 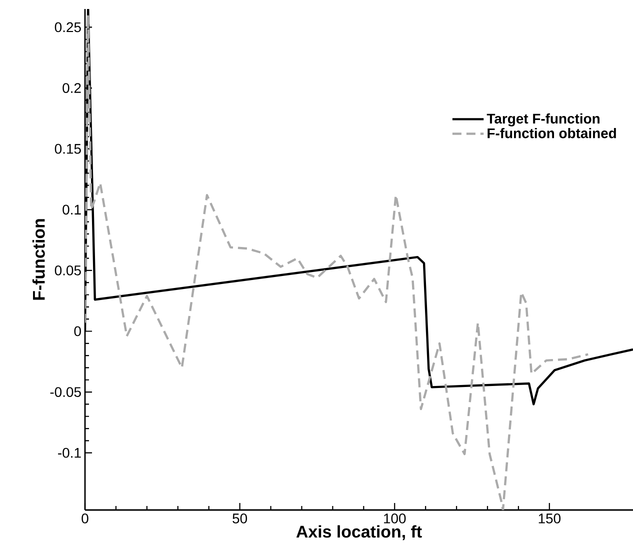 I want to click on x-tick-label: 150, so click(x=549, y=519).